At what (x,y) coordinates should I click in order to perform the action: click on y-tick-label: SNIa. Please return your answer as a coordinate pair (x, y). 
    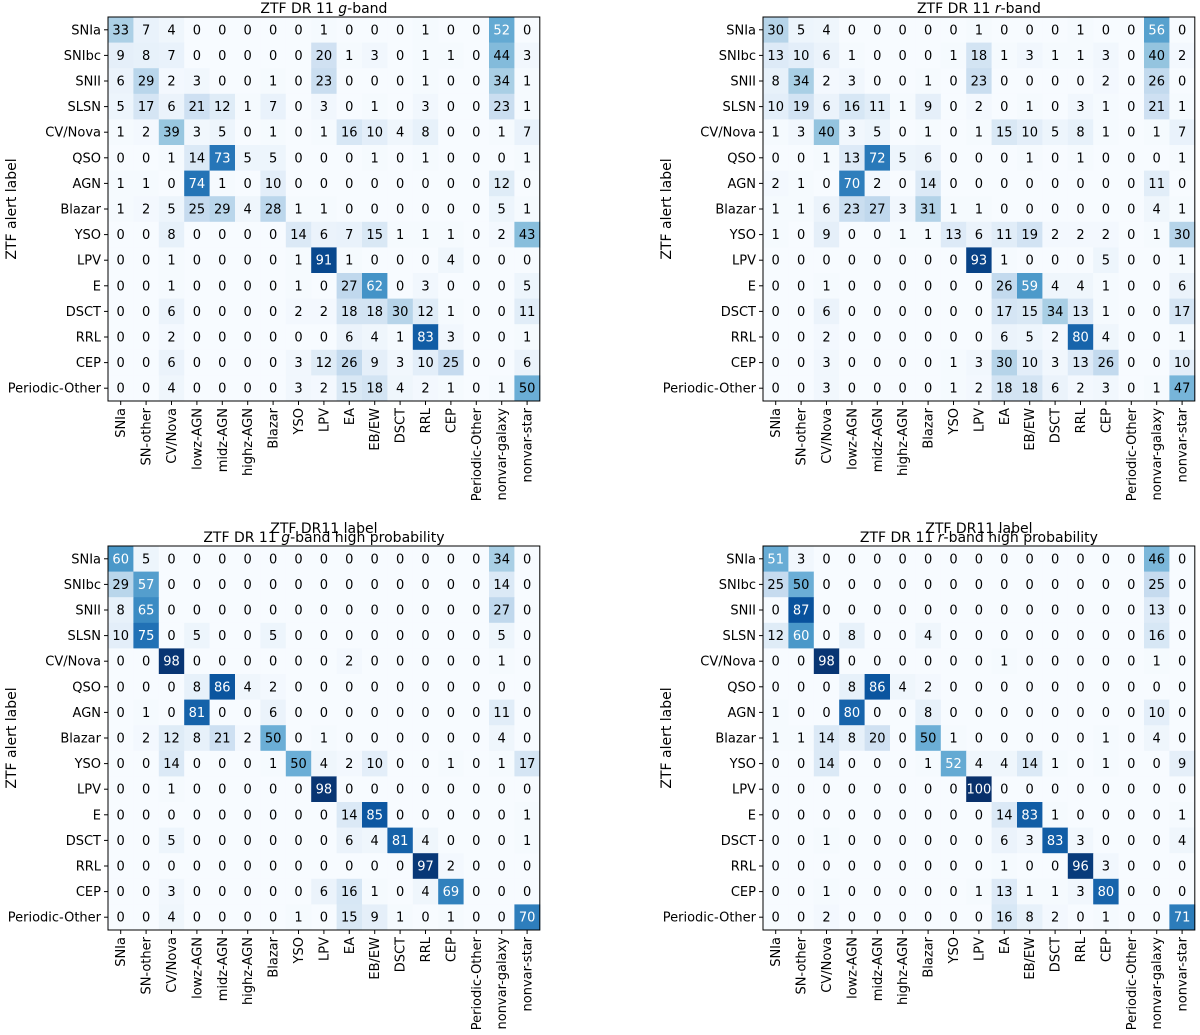
    Looking at the image, I should click on (86, 559).